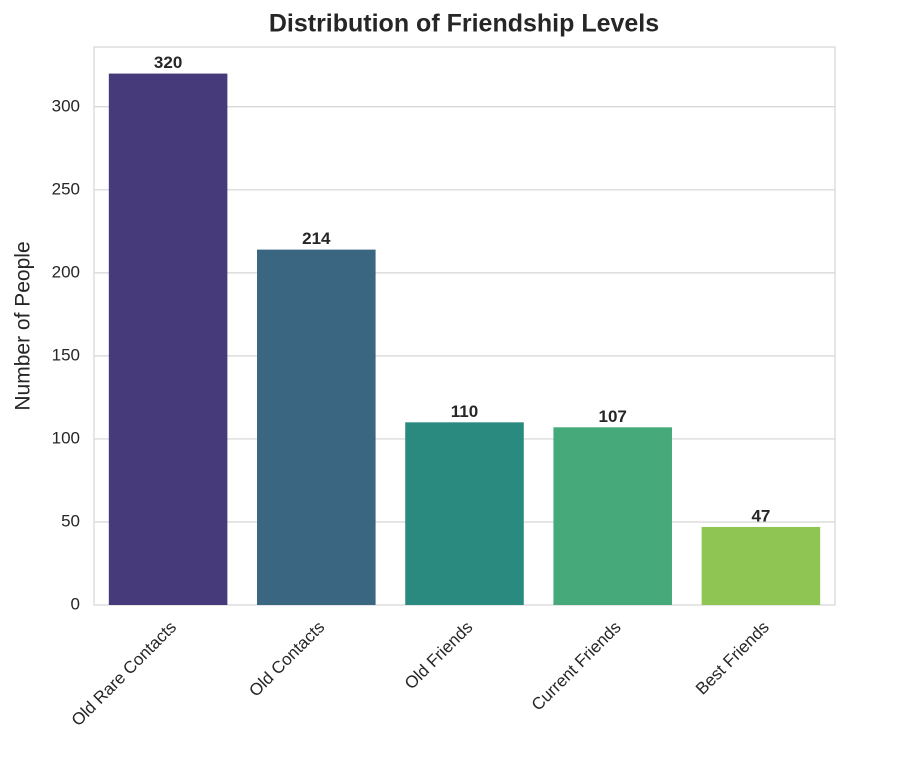  I want to click on y-tick-label: 250, so click(66, 188).